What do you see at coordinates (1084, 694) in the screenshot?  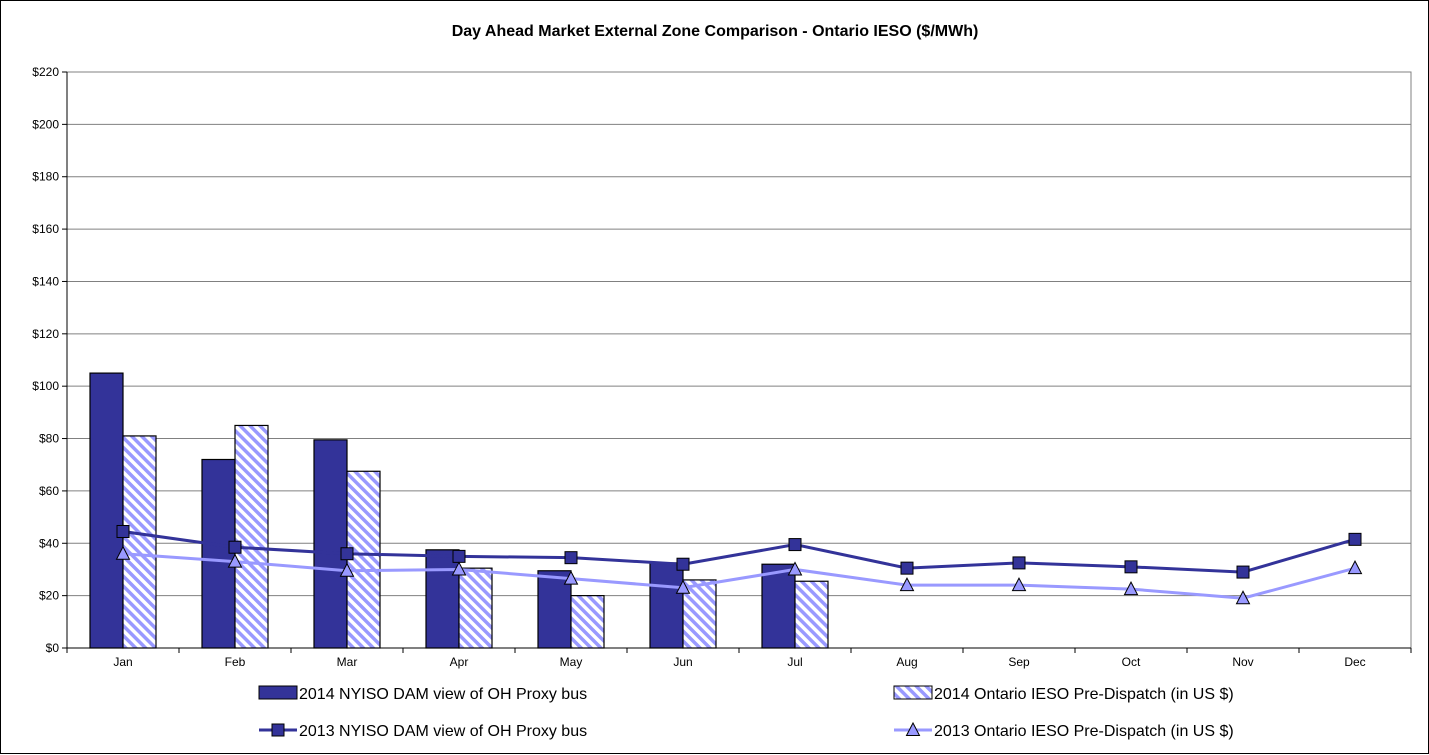 I see `legend-label: 2014 Ontario IESO Pre-Dispatch (in US $)` at bounding box center [1084, 694].